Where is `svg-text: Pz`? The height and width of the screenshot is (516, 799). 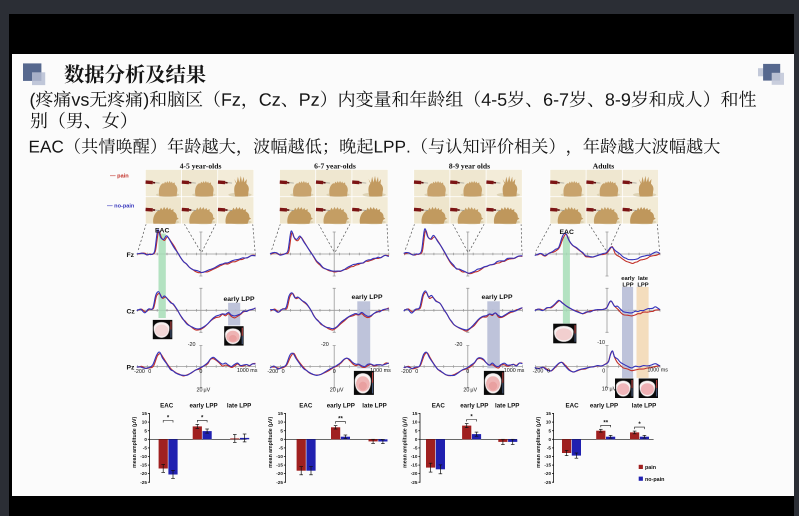 svg-text: Pz is located at coordinates (131, 368).